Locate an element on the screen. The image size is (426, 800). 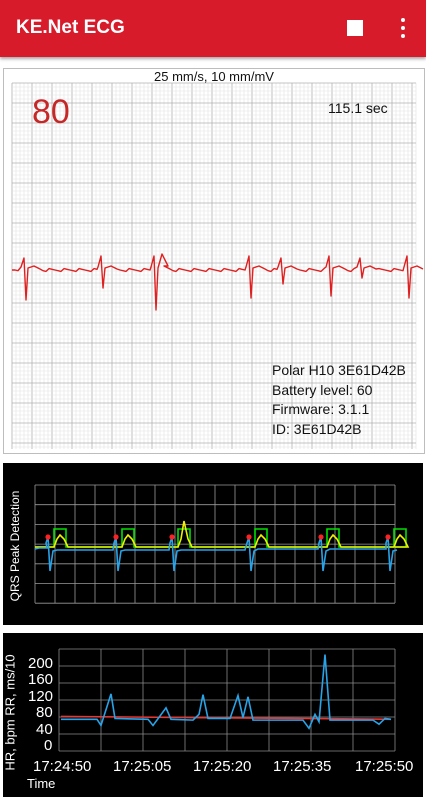
xtick-4: 17:25:35 is located at coordinates (302, 766).